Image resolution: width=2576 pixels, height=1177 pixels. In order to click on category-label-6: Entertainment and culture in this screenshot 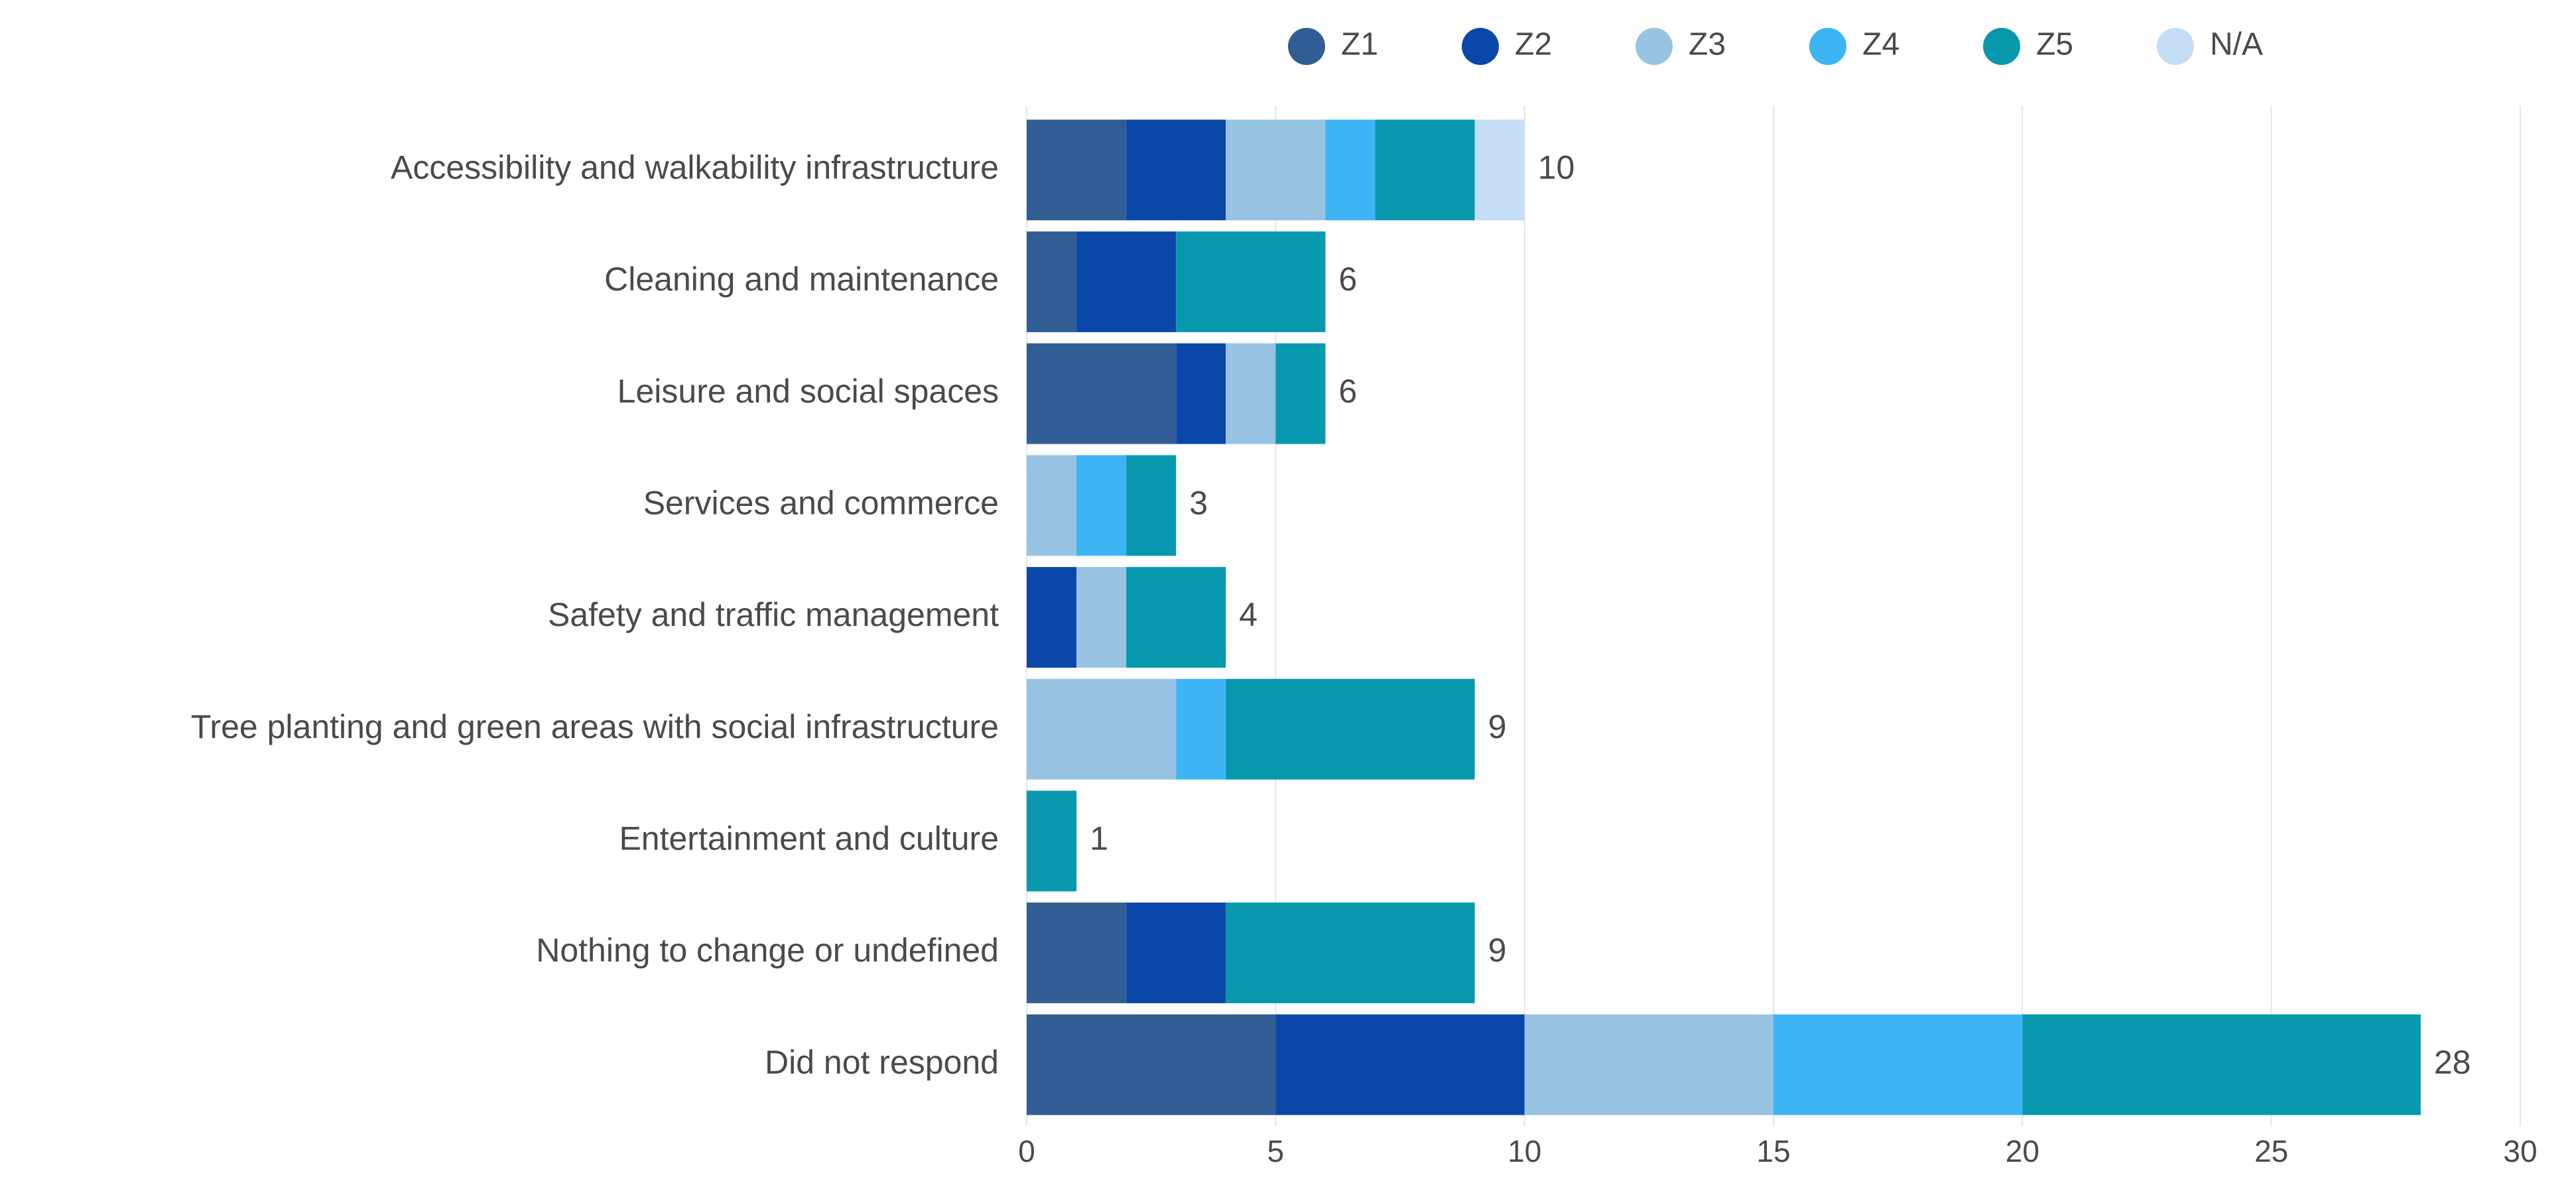, I will do `click(809, 838)`.